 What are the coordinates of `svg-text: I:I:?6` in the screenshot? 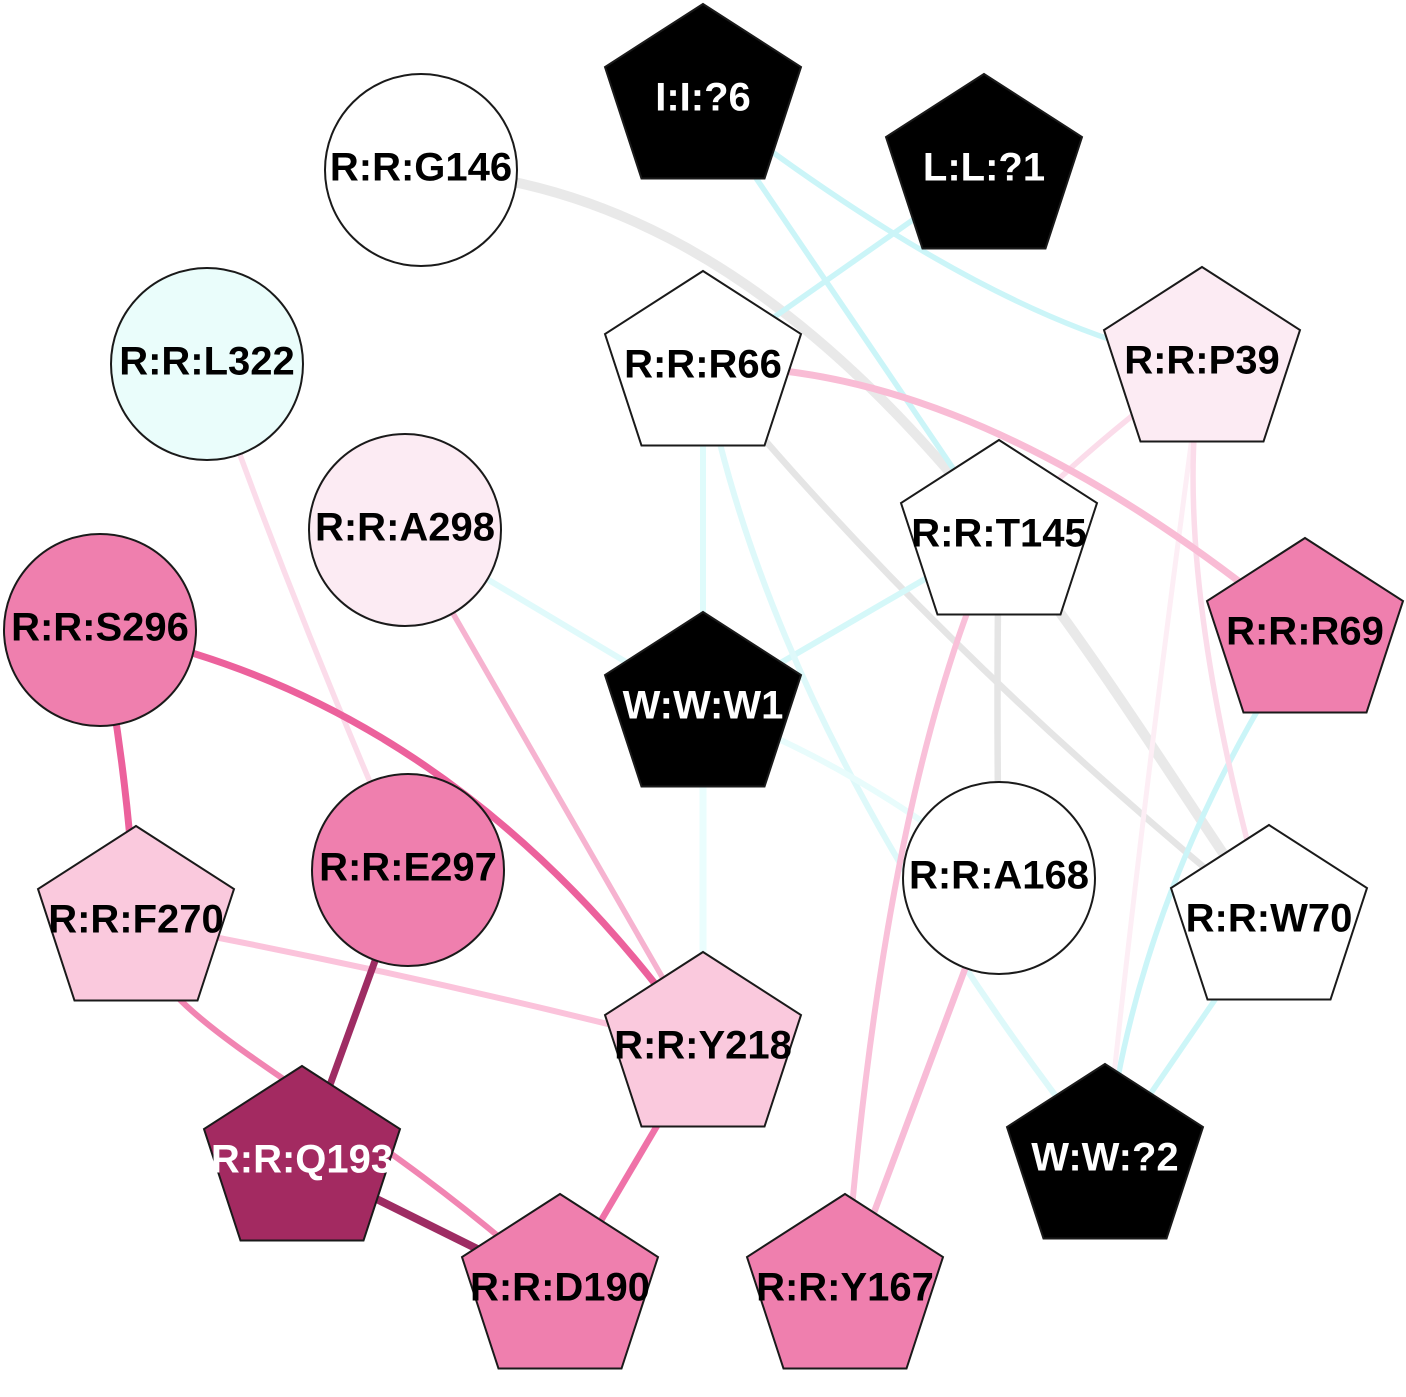 It's located at (703, 97).